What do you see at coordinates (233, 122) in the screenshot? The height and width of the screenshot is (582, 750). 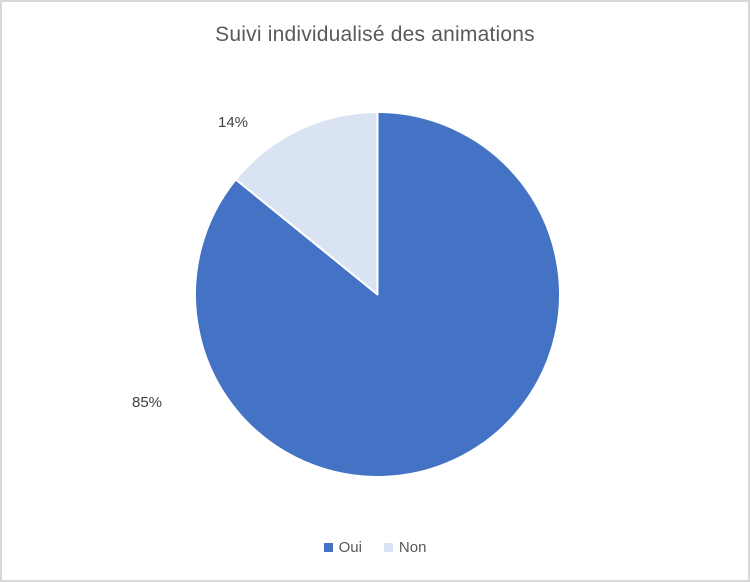 I see `data-label-non: 14%` at bounding box center [233, 122].